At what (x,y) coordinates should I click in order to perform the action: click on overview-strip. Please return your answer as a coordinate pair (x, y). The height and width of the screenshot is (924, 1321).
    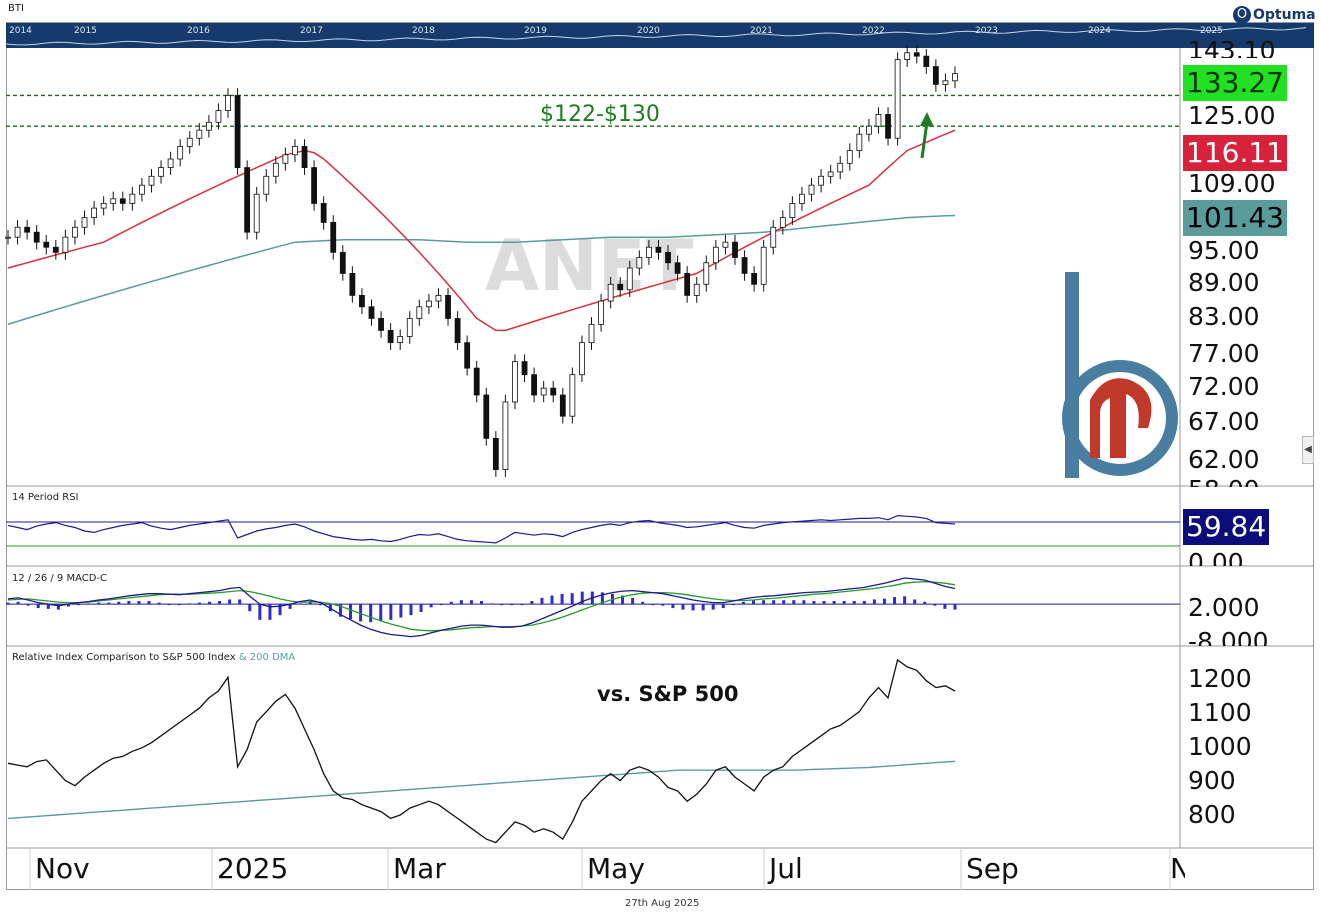
    Looking at the image, I should click on (660, 35).